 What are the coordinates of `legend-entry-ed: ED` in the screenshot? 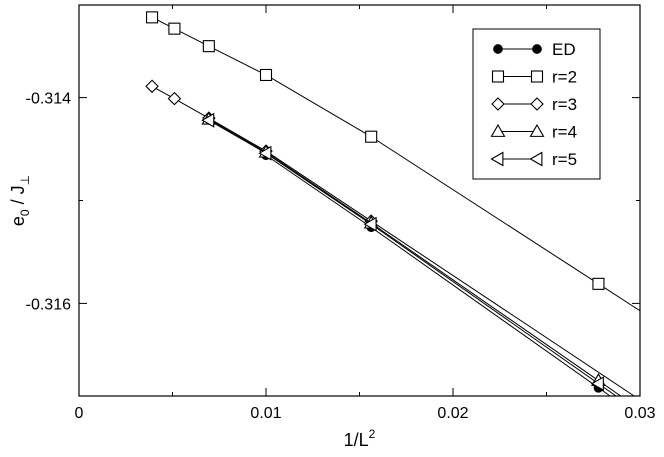 It's located at (534, 49).